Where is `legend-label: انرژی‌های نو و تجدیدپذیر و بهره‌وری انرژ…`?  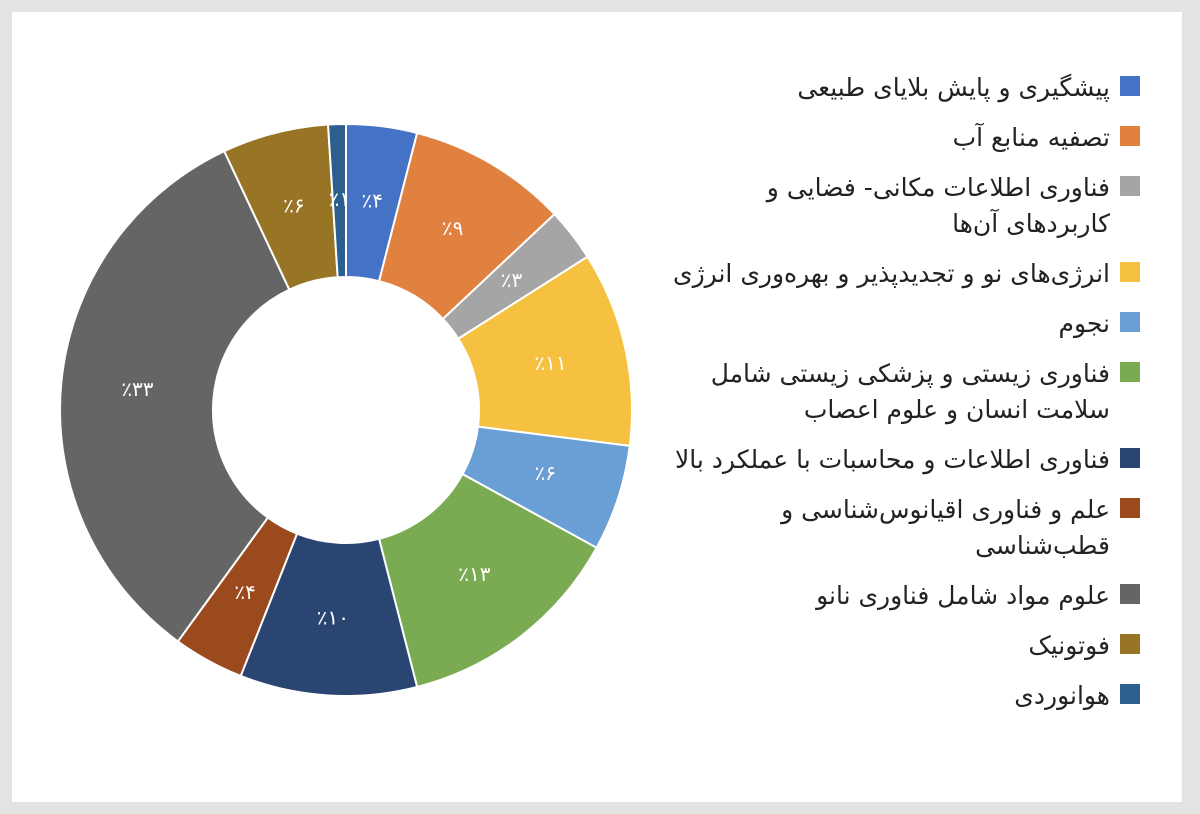
legend-label: انرژی‌های نو و تجدیدپذیر و بهره‌وری انرژ… is located at coordinates (891, 273).